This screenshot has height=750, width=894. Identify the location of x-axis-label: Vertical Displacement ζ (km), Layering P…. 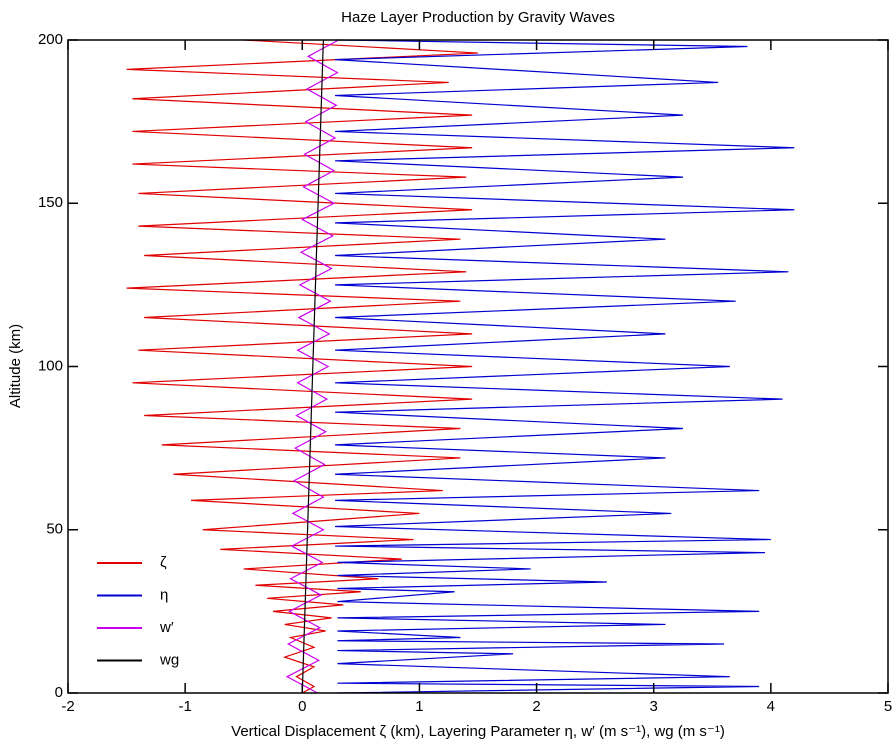
(478, 731).